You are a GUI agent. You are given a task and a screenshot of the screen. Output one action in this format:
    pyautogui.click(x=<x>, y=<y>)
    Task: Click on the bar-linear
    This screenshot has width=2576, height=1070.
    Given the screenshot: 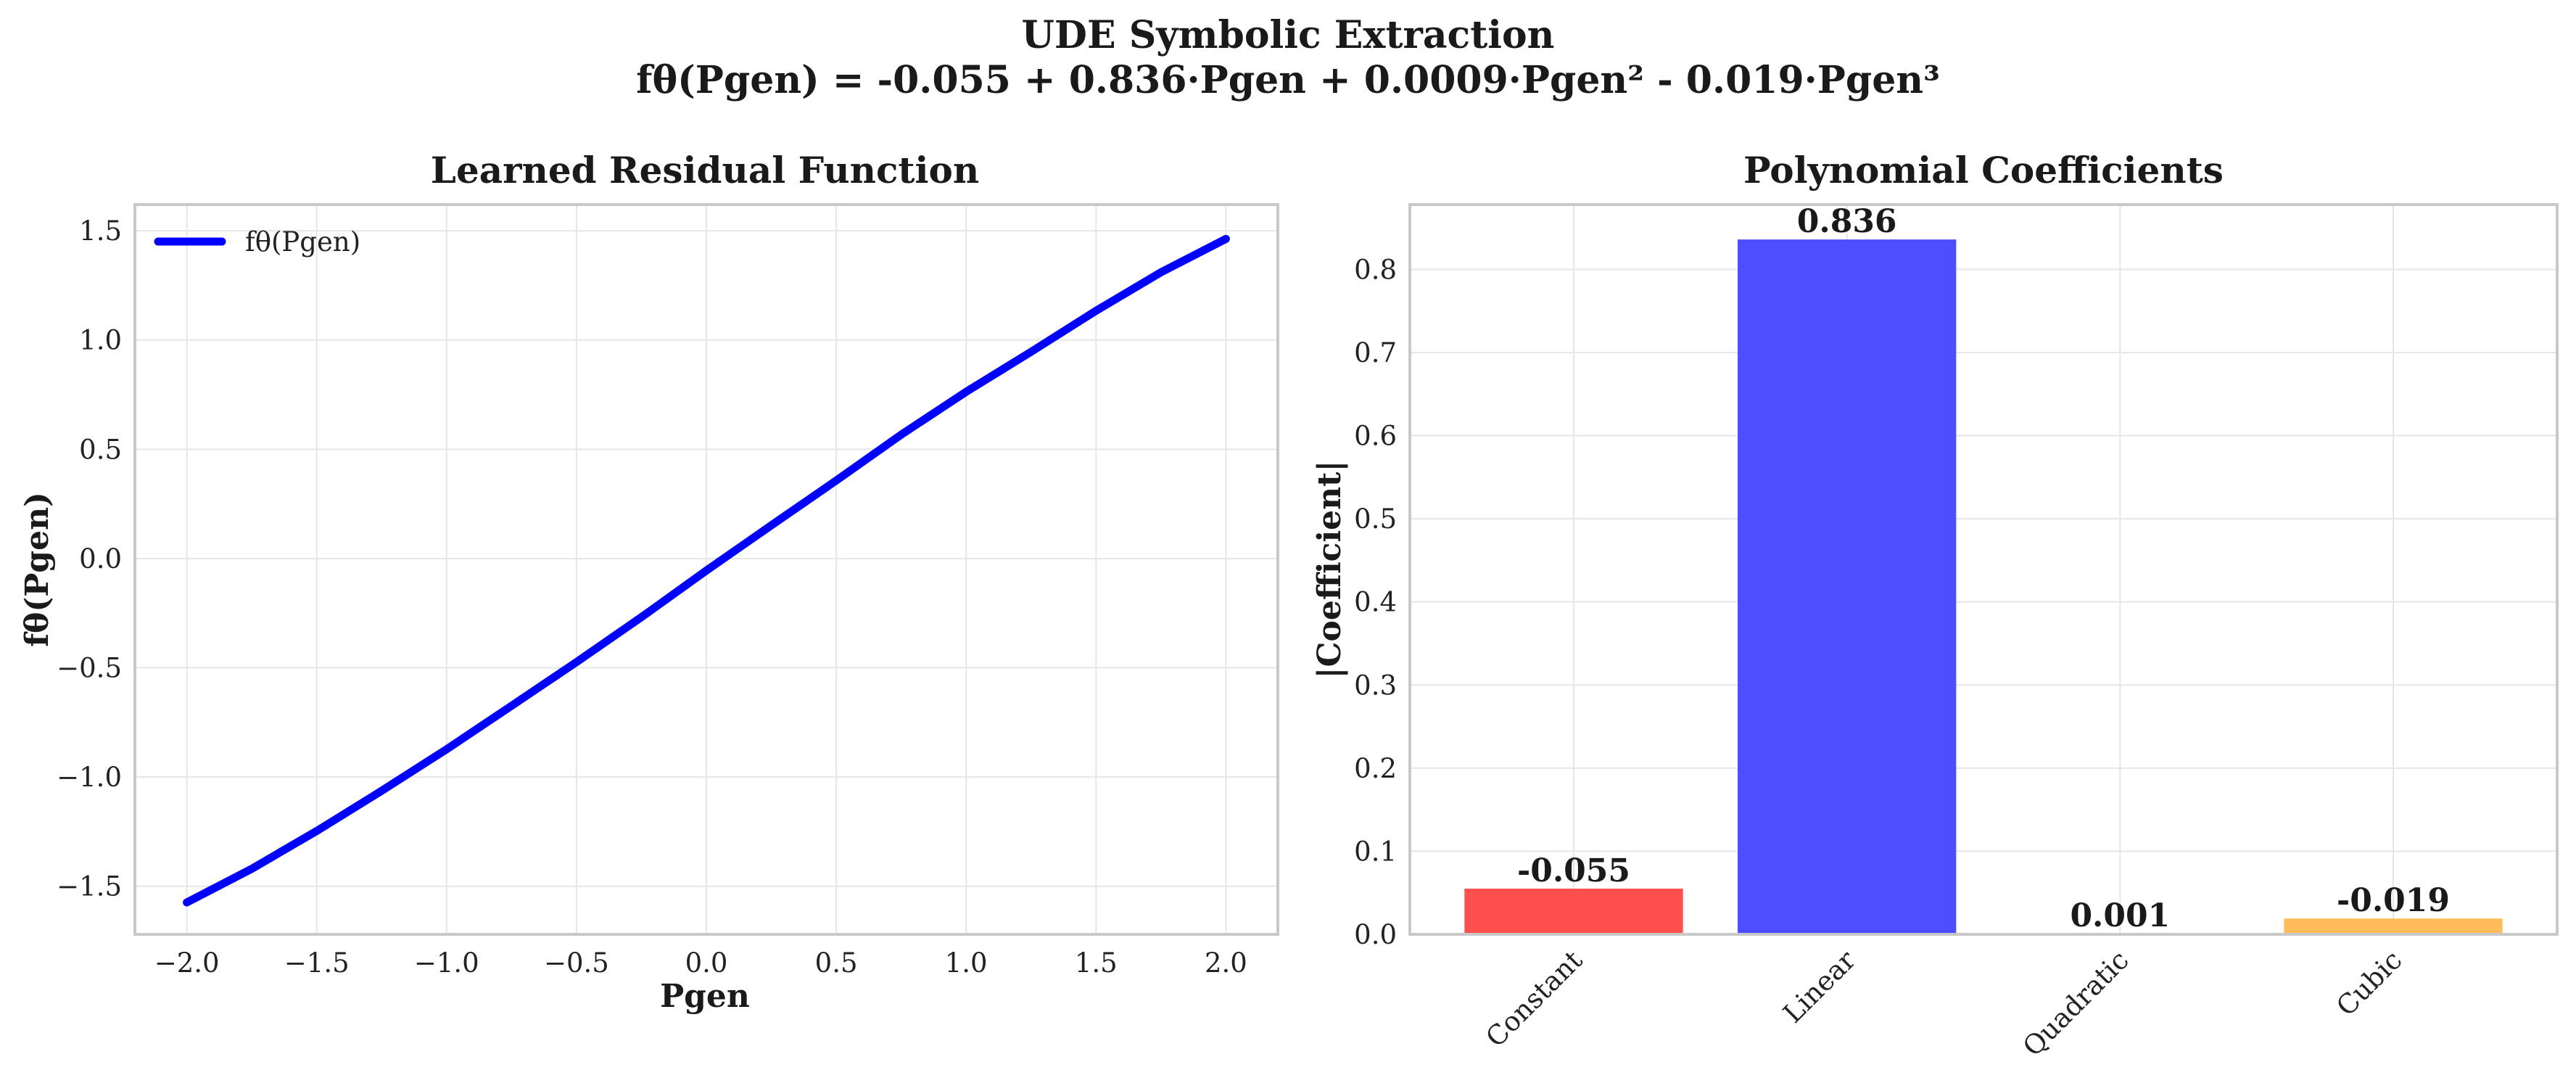 What is the action you would take?
    pyautogui.click(x=1847, y=586)
    